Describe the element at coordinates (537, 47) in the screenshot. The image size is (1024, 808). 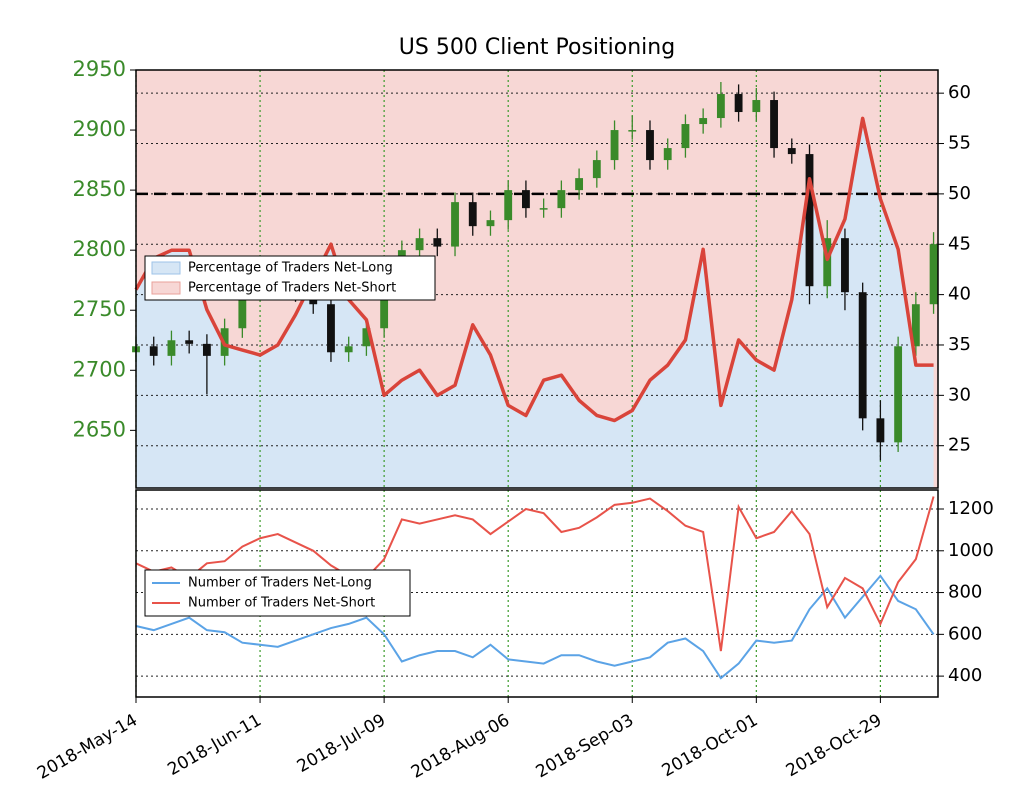
I see `chart-title: US 500 Client Positioning` at that location.